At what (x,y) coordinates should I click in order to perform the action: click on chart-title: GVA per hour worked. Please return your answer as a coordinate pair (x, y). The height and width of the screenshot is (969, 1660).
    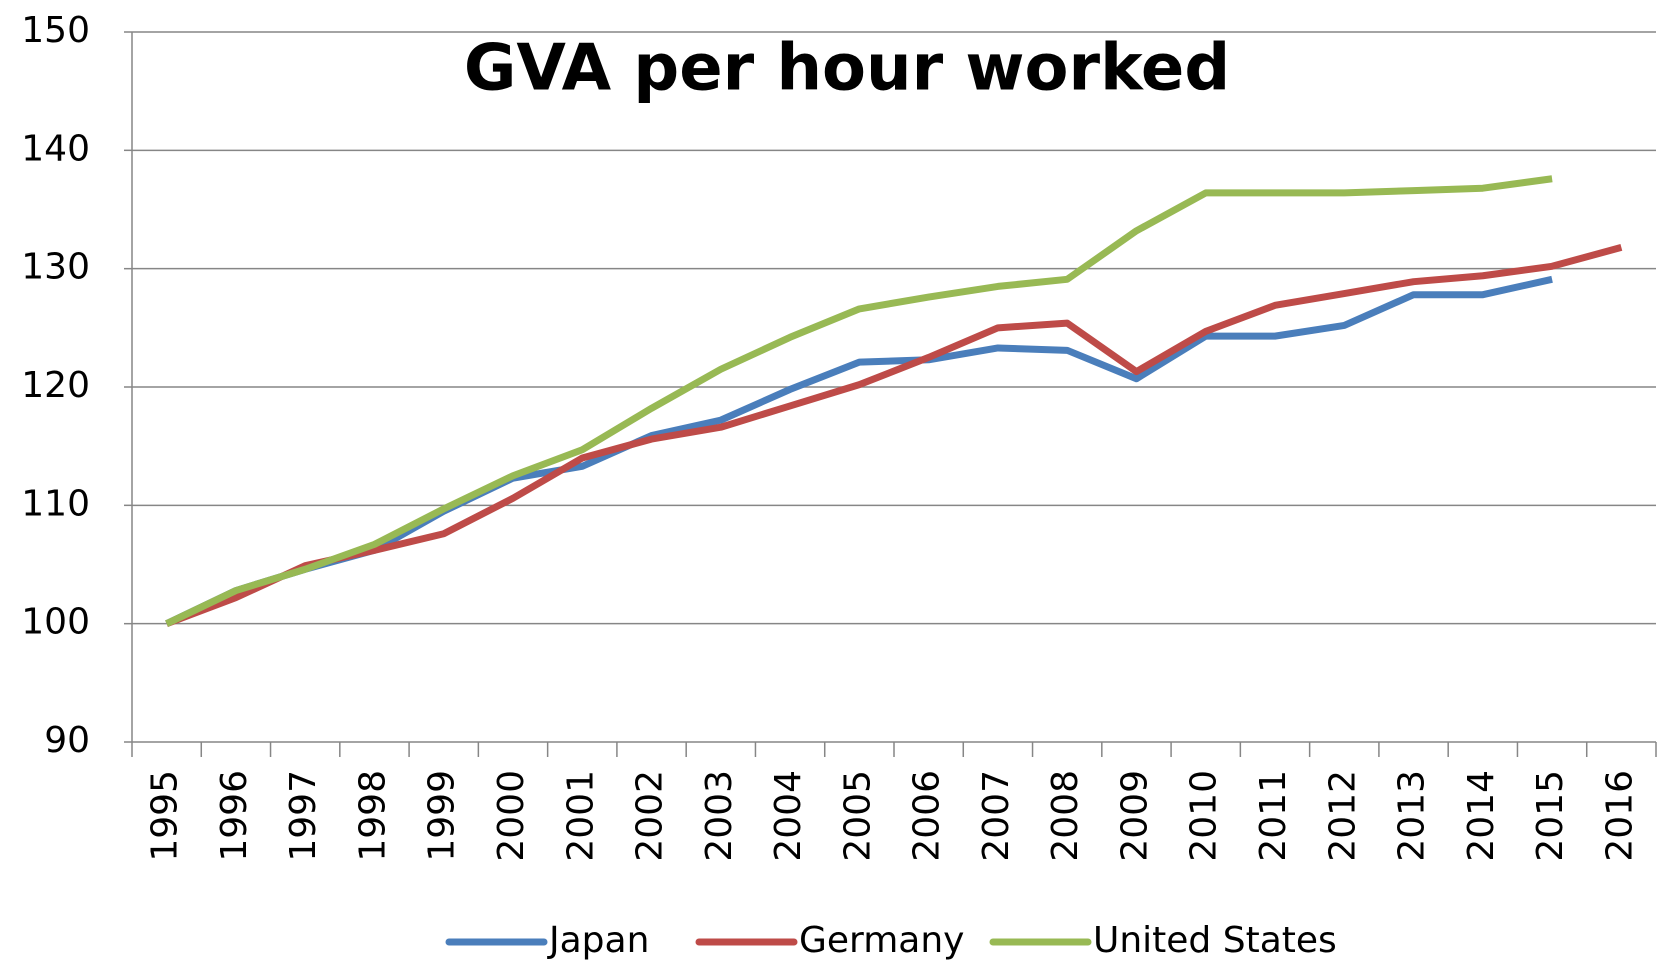
    Looking at the image, I should click on (847, 69).